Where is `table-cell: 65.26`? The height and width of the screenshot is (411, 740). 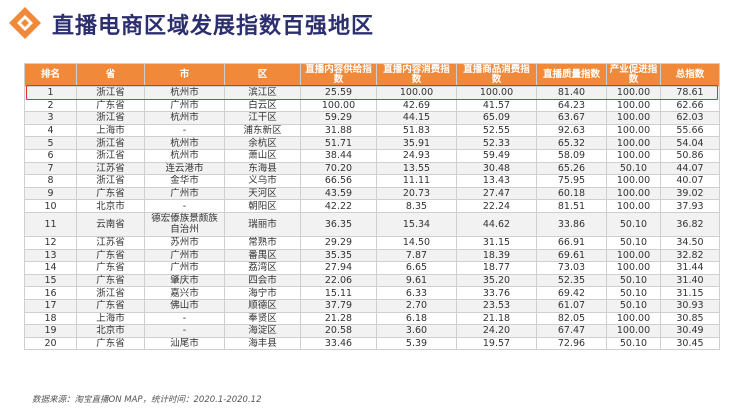 table-cell: 65.26 is located at coordinates (571, 168).